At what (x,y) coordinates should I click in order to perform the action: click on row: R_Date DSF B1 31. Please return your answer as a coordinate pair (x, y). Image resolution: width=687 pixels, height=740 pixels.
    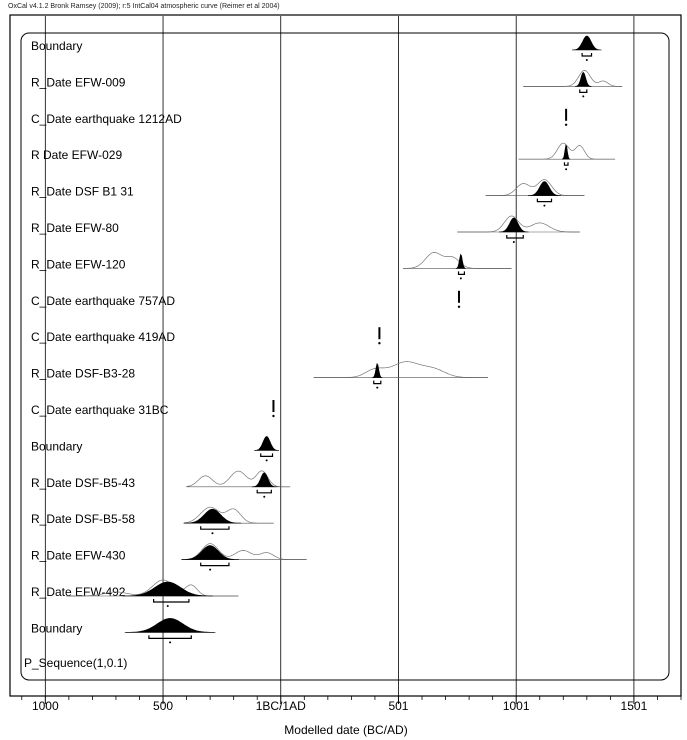
    Looking at the image, I should click on (308, 193).